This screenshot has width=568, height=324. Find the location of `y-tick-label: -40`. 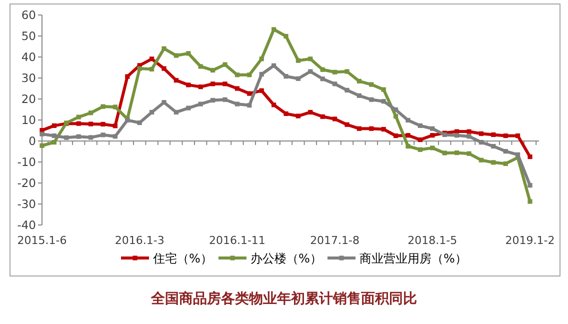

y-tick-label: -40 is located at coordinates (26, 225).